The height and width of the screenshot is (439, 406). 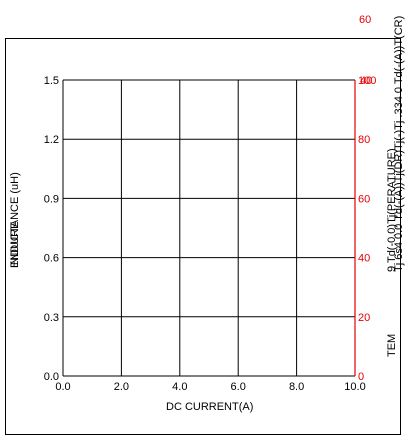 What do you see at coordinates (365, 20) in the screenshot?
I see `y-right-extra-tick-label: 60` at bounding box center [365, 20].